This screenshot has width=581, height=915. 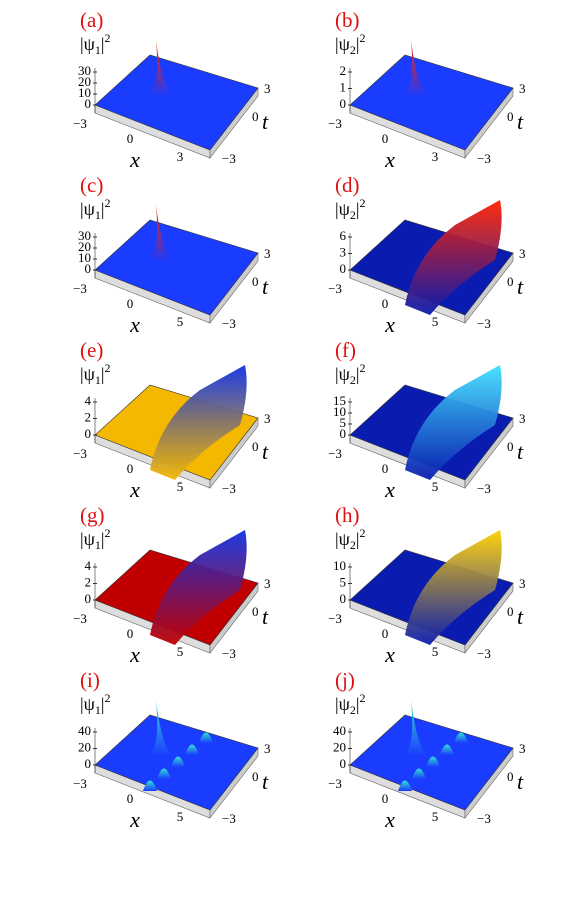 What do you see at coordinates (91, 20) in the screenshot?
I see `panel-label: (a)` at bounding box center [91, 20].